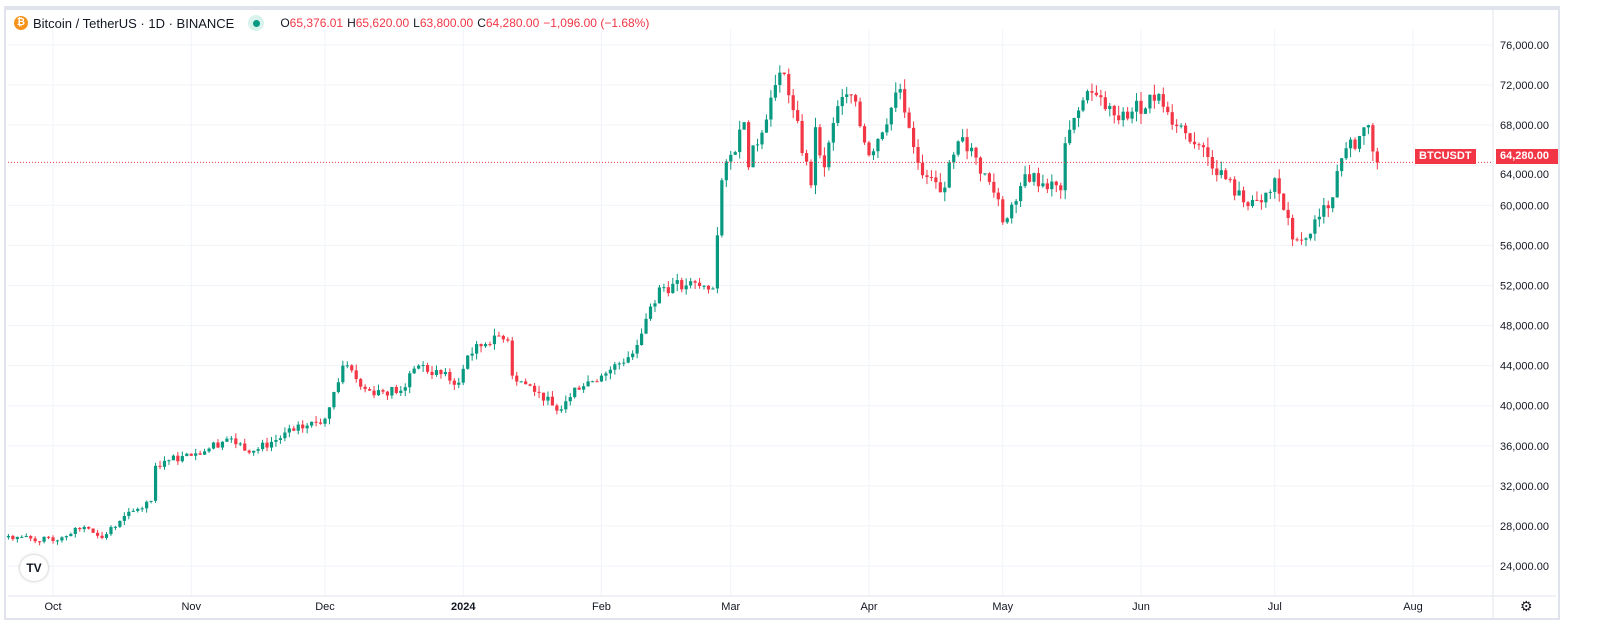 This screenshot has height=641, width=1600. Describe the element at coordinates (1524, 206) in the screenshot. I see `y-tick-label: 60,000.00` at that location.